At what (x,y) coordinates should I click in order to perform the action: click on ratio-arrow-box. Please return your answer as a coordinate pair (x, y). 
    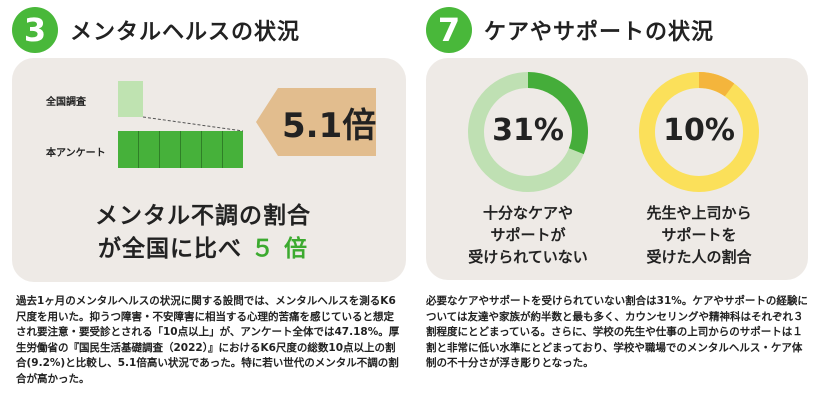
    Looking at the image, I should click on (316, 122).